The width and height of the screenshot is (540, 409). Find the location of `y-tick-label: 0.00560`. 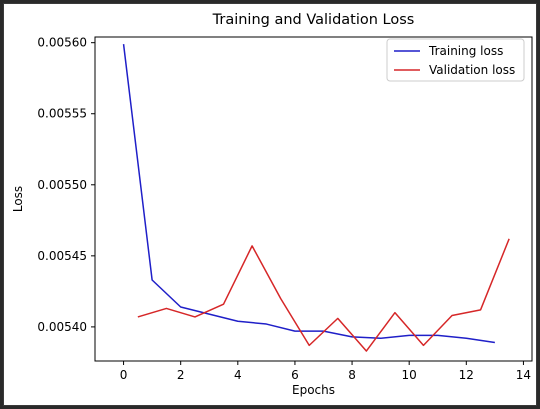

y-tick-label: 0.00560 is located at coordinates (62, 43).